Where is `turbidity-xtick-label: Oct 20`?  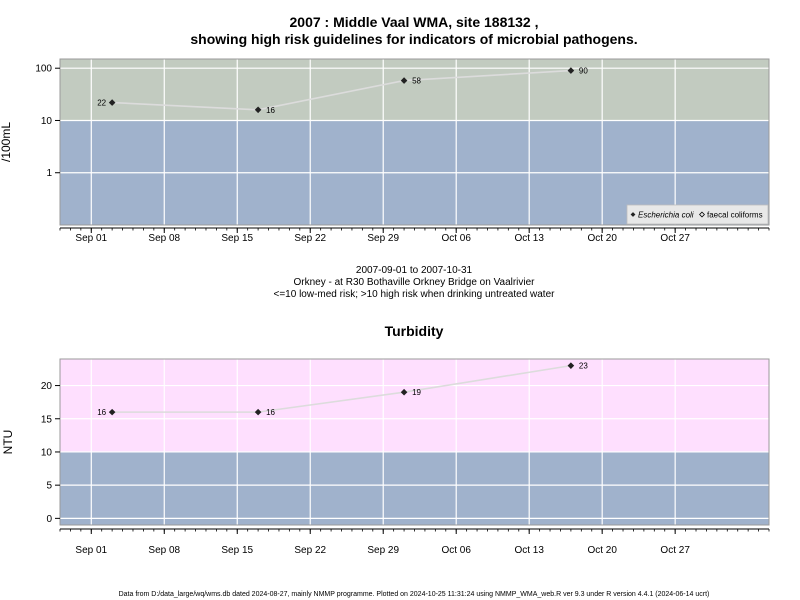
turbidity-xtick-label: Oct 20 is located at coordinates (602, 550).